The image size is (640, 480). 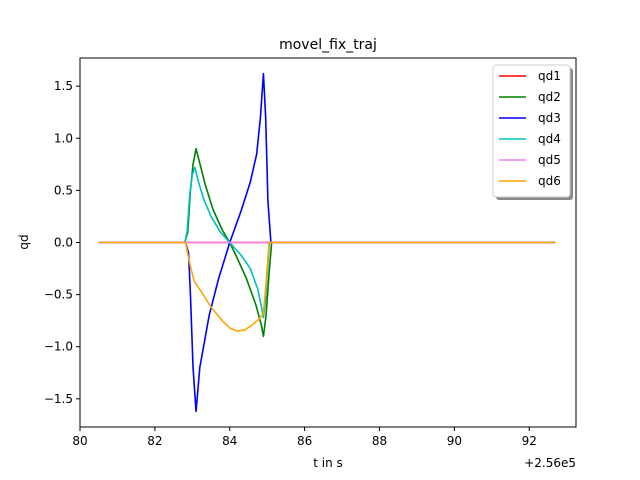 I want to click on legend: qd1 qd2 qd3 qd4 qd5 qd6, so click(x=532, y=132).